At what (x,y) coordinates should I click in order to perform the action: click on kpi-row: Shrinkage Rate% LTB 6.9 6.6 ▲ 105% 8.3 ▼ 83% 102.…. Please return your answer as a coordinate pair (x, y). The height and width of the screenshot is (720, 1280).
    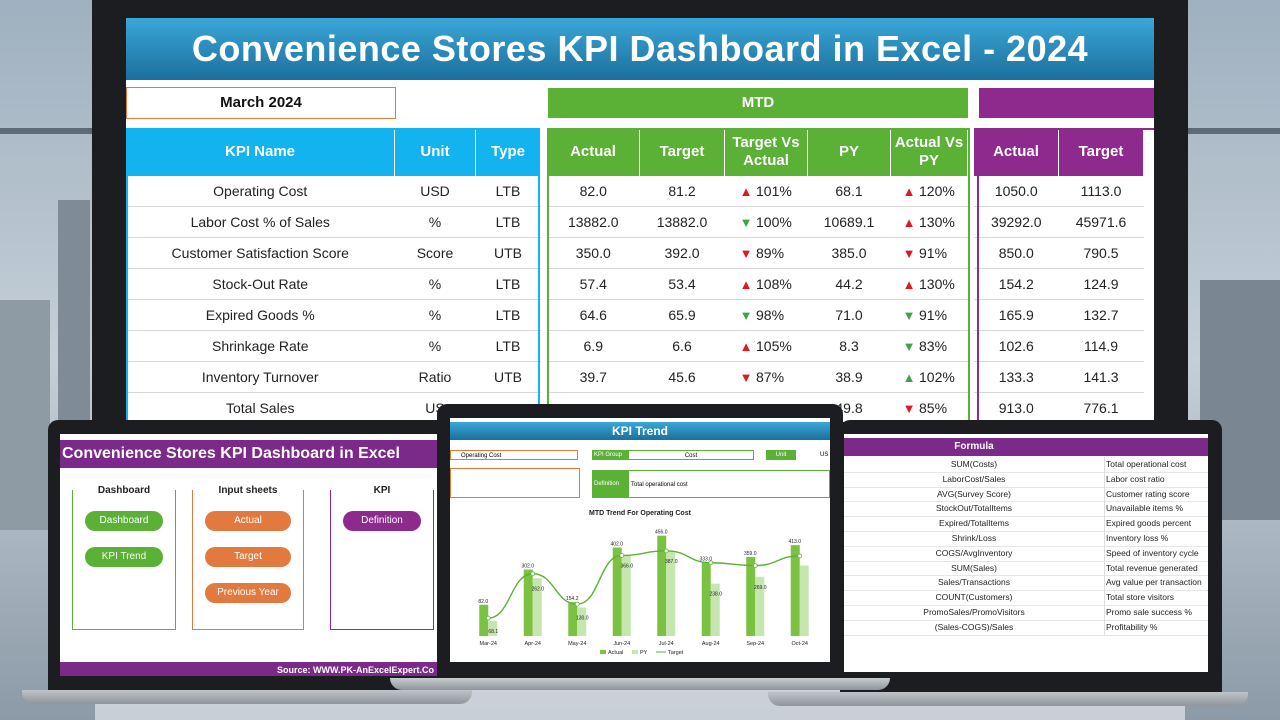
    Looking at the image, I should click on (635, 346).